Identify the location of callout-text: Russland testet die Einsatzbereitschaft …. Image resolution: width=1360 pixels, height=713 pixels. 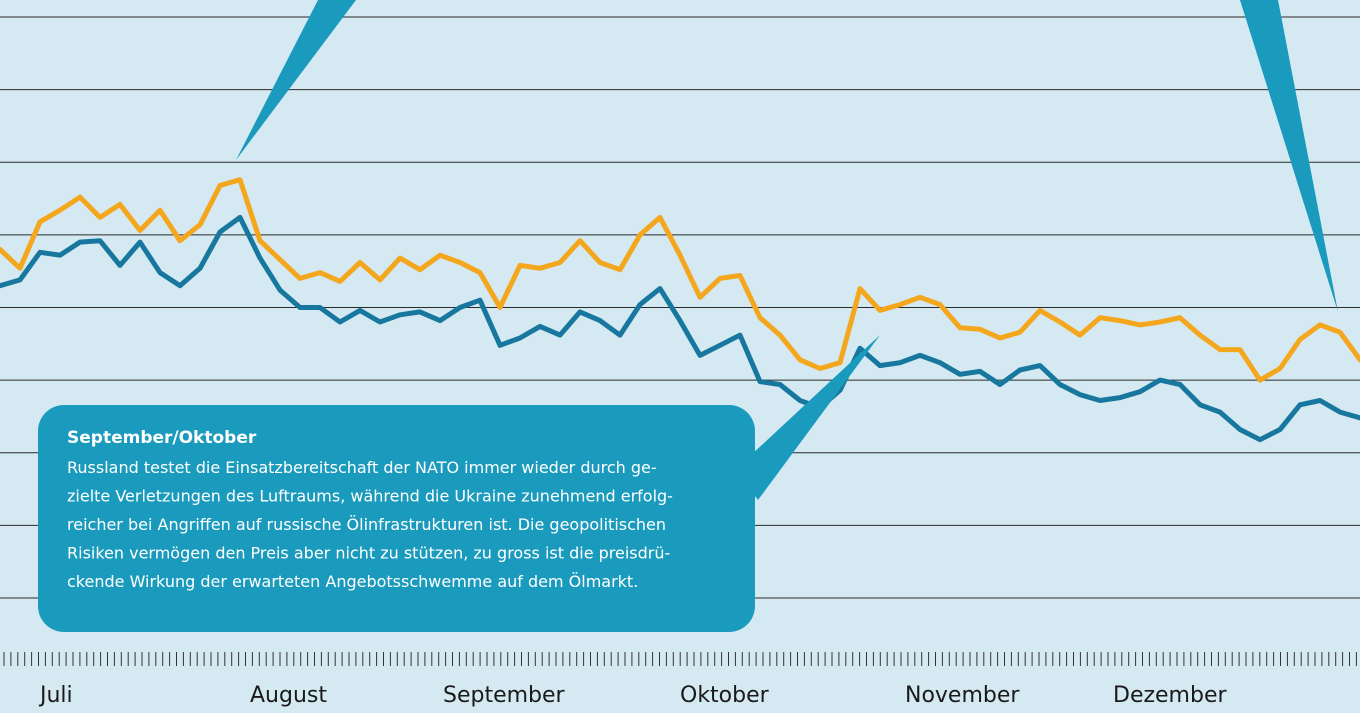
(370, 524).